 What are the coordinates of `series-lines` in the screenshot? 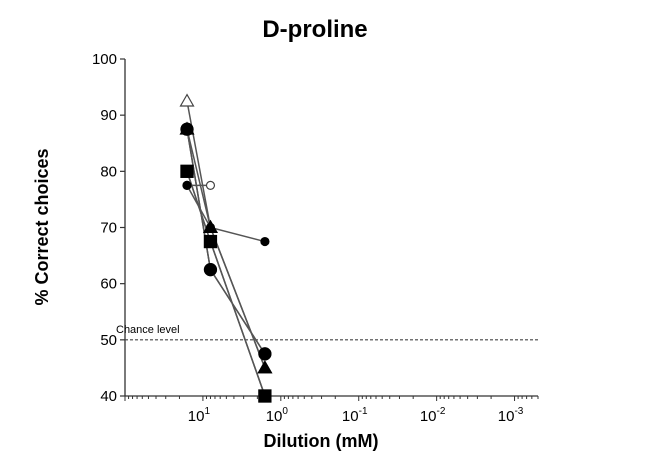 It's located at (226, 248).